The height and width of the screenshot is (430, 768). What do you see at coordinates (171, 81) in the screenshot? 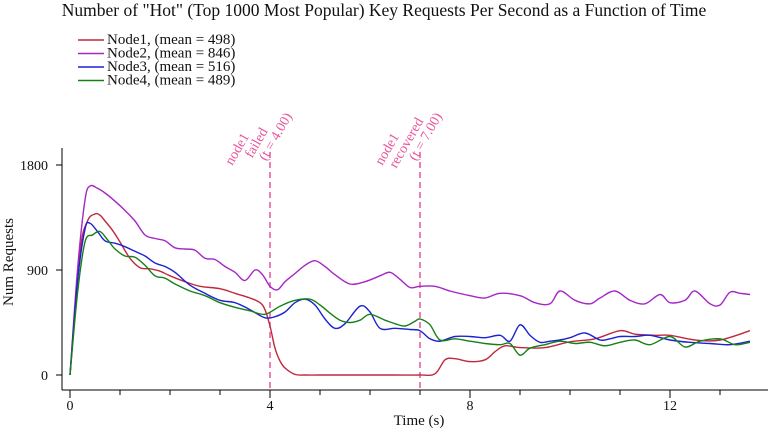
I see `legend-label: Node4, (mean = 489)` at bounding box center [171, 81].